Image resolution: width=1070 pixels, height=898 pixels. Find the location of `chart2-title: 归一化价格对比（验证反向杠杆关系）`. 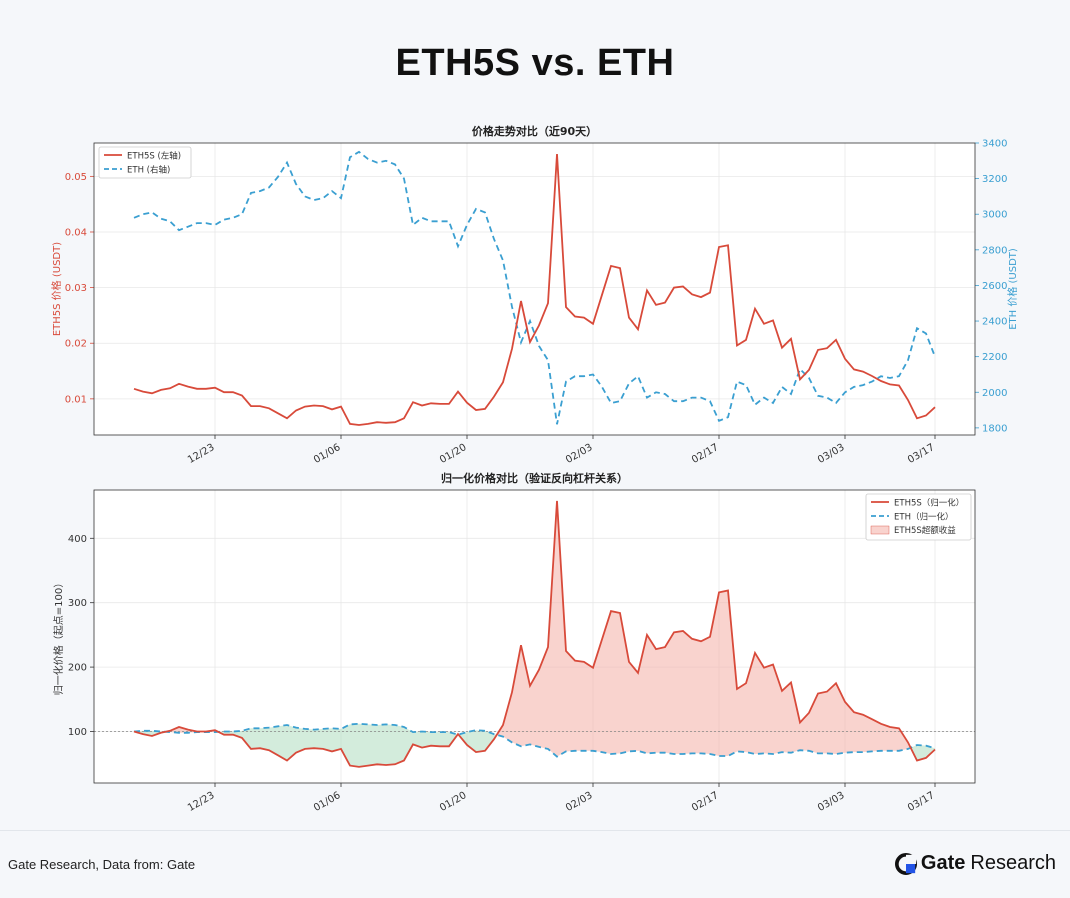

chart2-title: 归一化价格对比（验证反向杠杆关系） is located at coordinates (534, 478).